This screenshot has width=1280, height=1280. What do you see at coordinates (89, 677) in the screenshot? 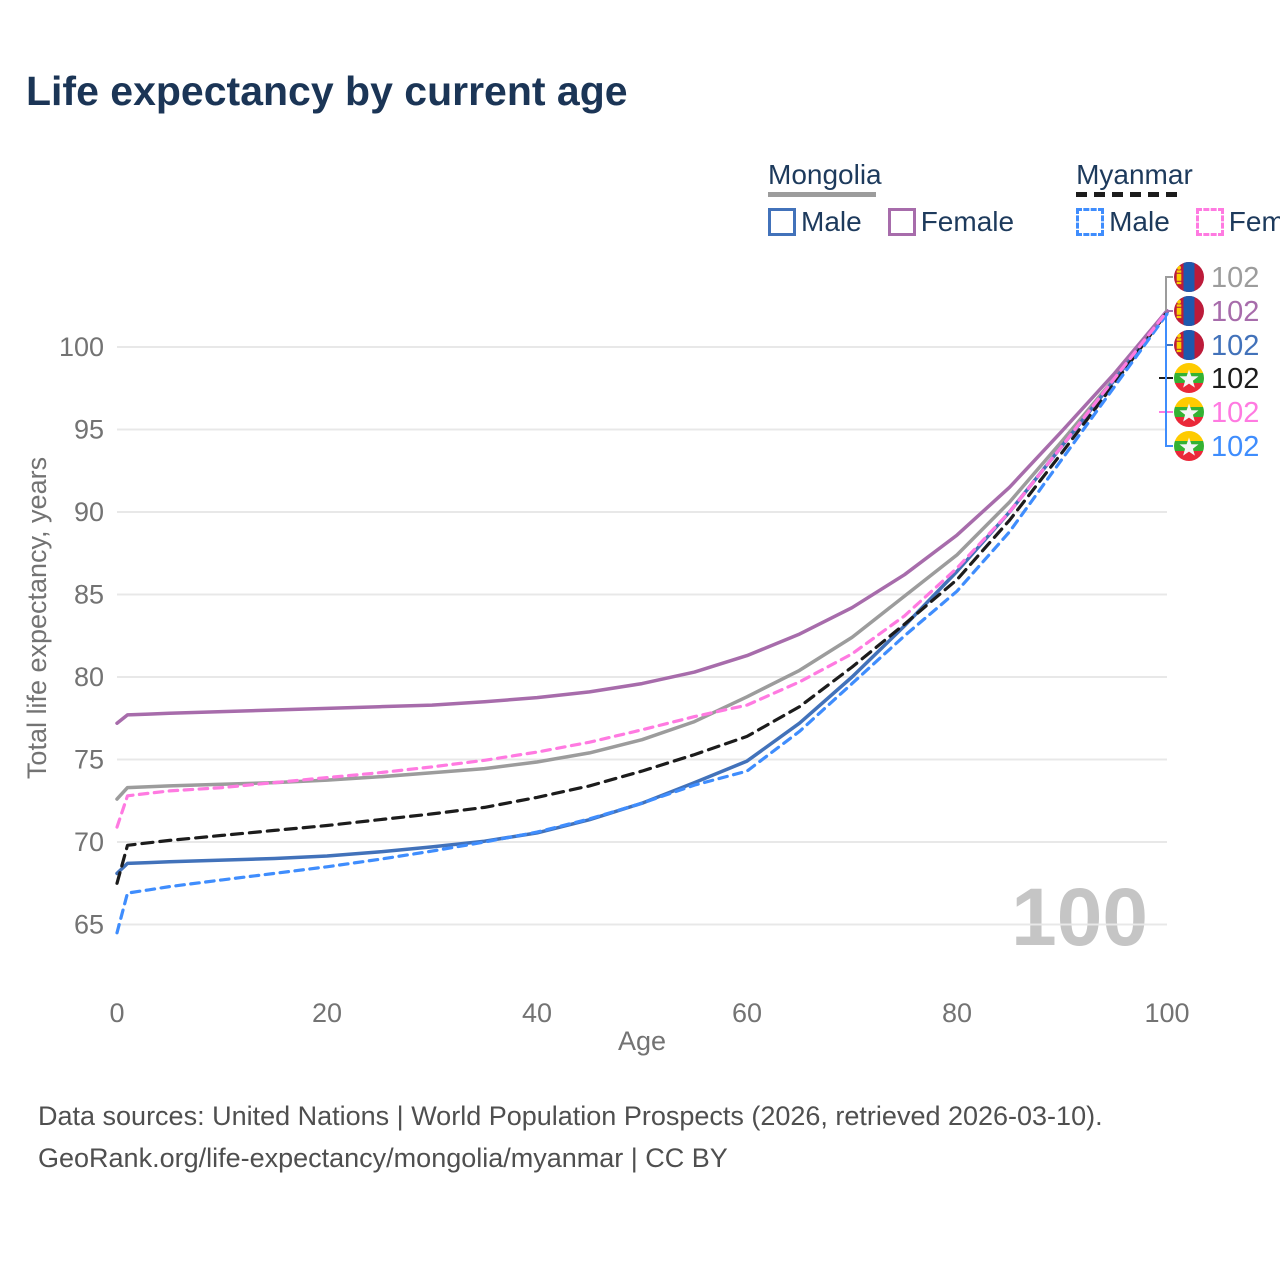
I see `y-tick-label: 80` at bounding box center [89, 677].